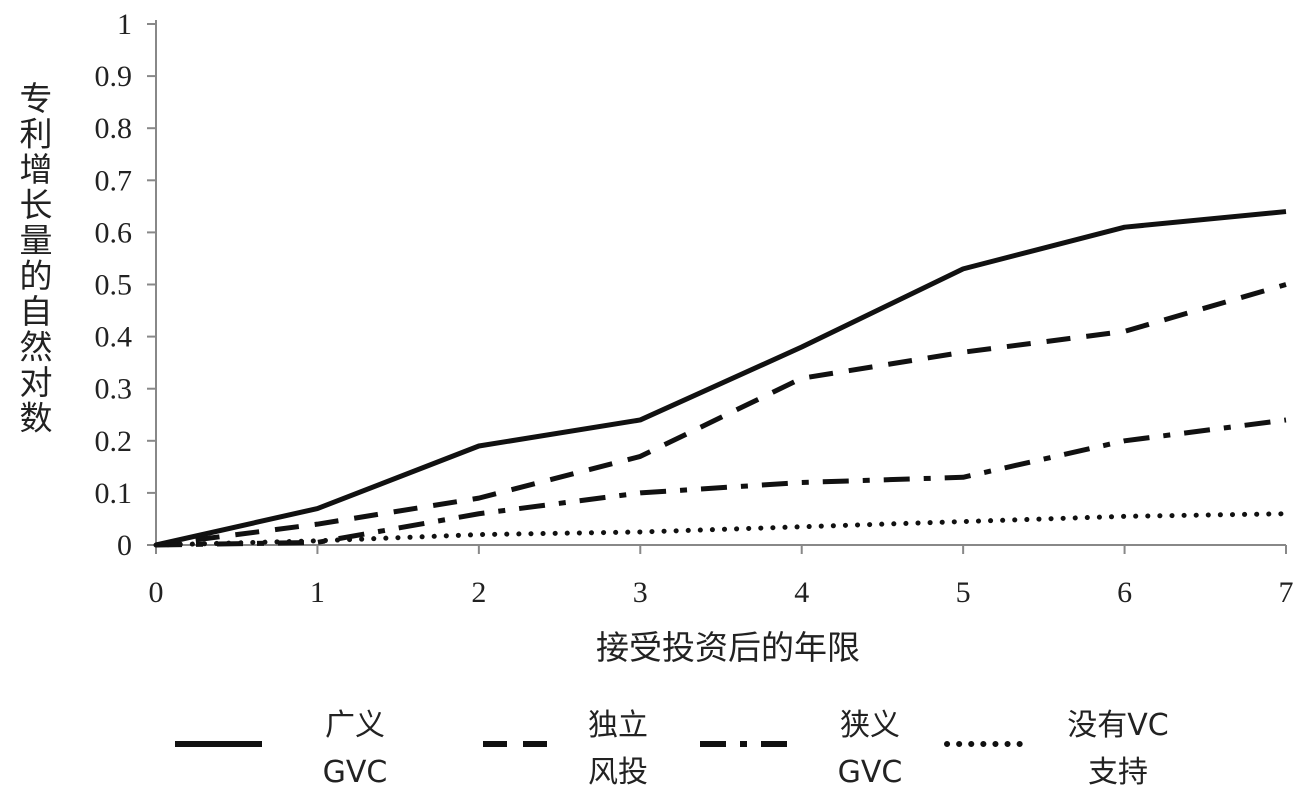 This screenshot has width=1302, height=801. I want to click on legend-label-line: 独立, so click(618, 725).